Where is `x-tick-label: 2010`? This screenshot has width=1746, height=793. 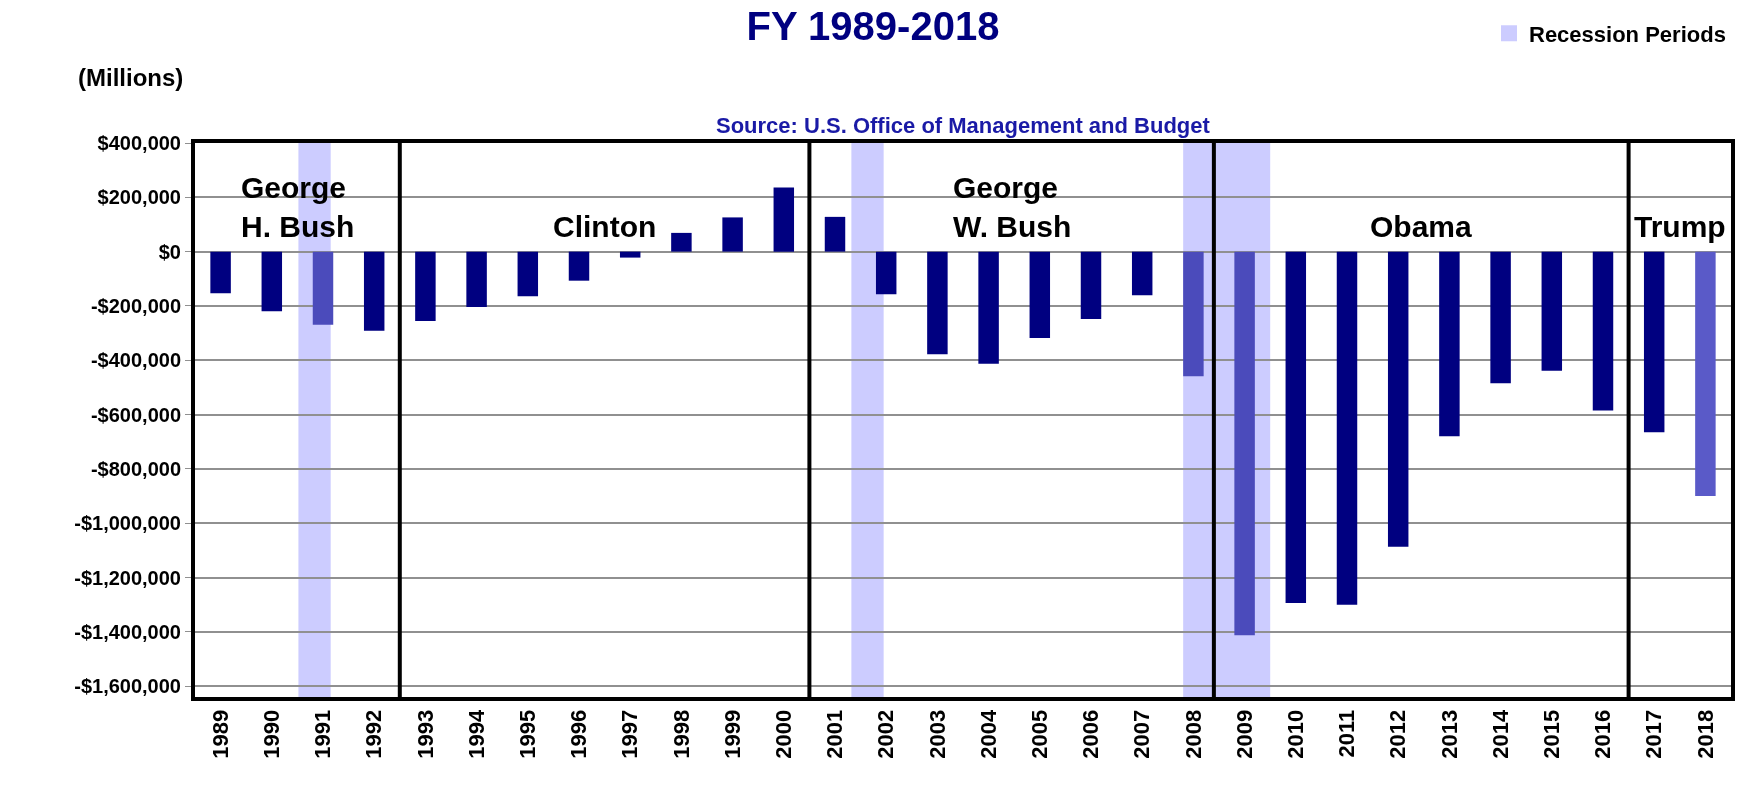 x-tick-label: 2010 is located at coordinates (1295, 734).